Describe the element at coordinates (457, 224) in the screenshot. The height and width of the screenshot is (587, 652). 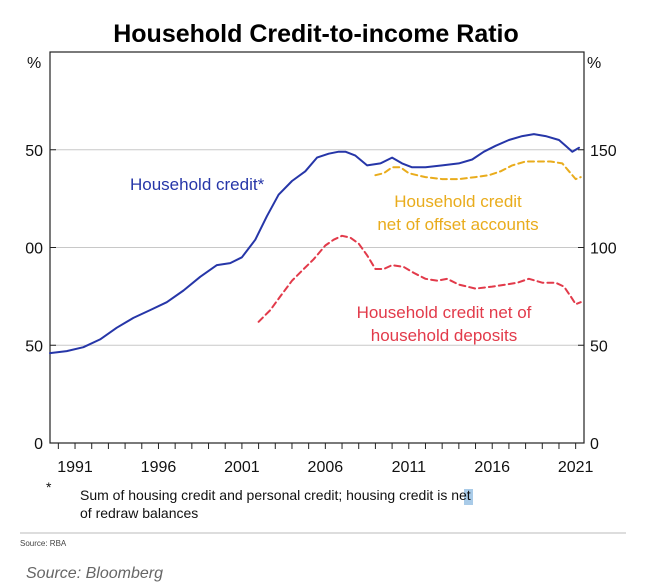
I see `annotation-line: net of offset accounts` at that location.